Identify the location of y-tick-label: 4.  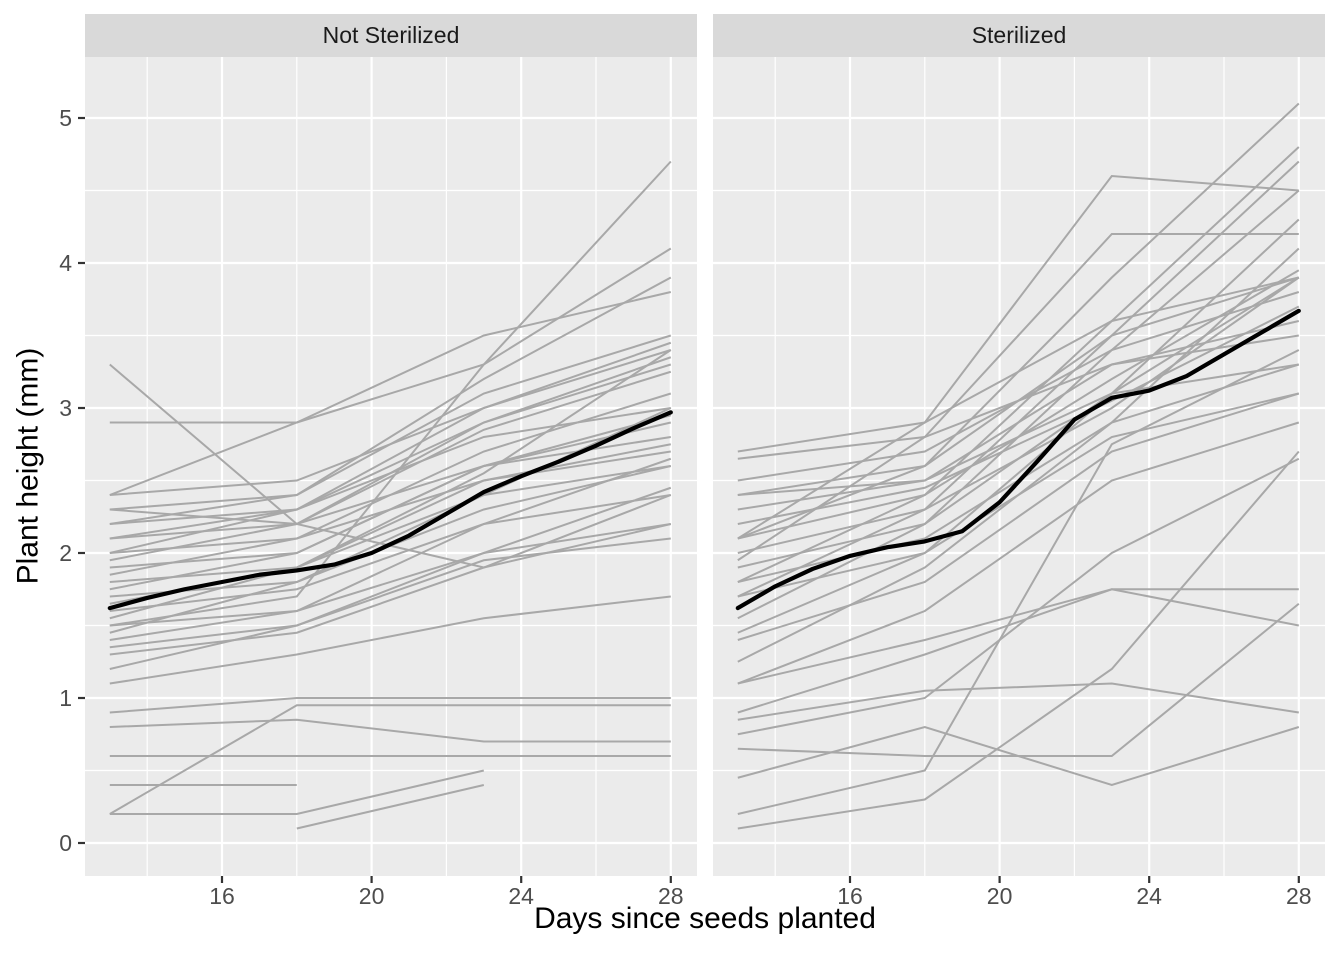
(65, 263).